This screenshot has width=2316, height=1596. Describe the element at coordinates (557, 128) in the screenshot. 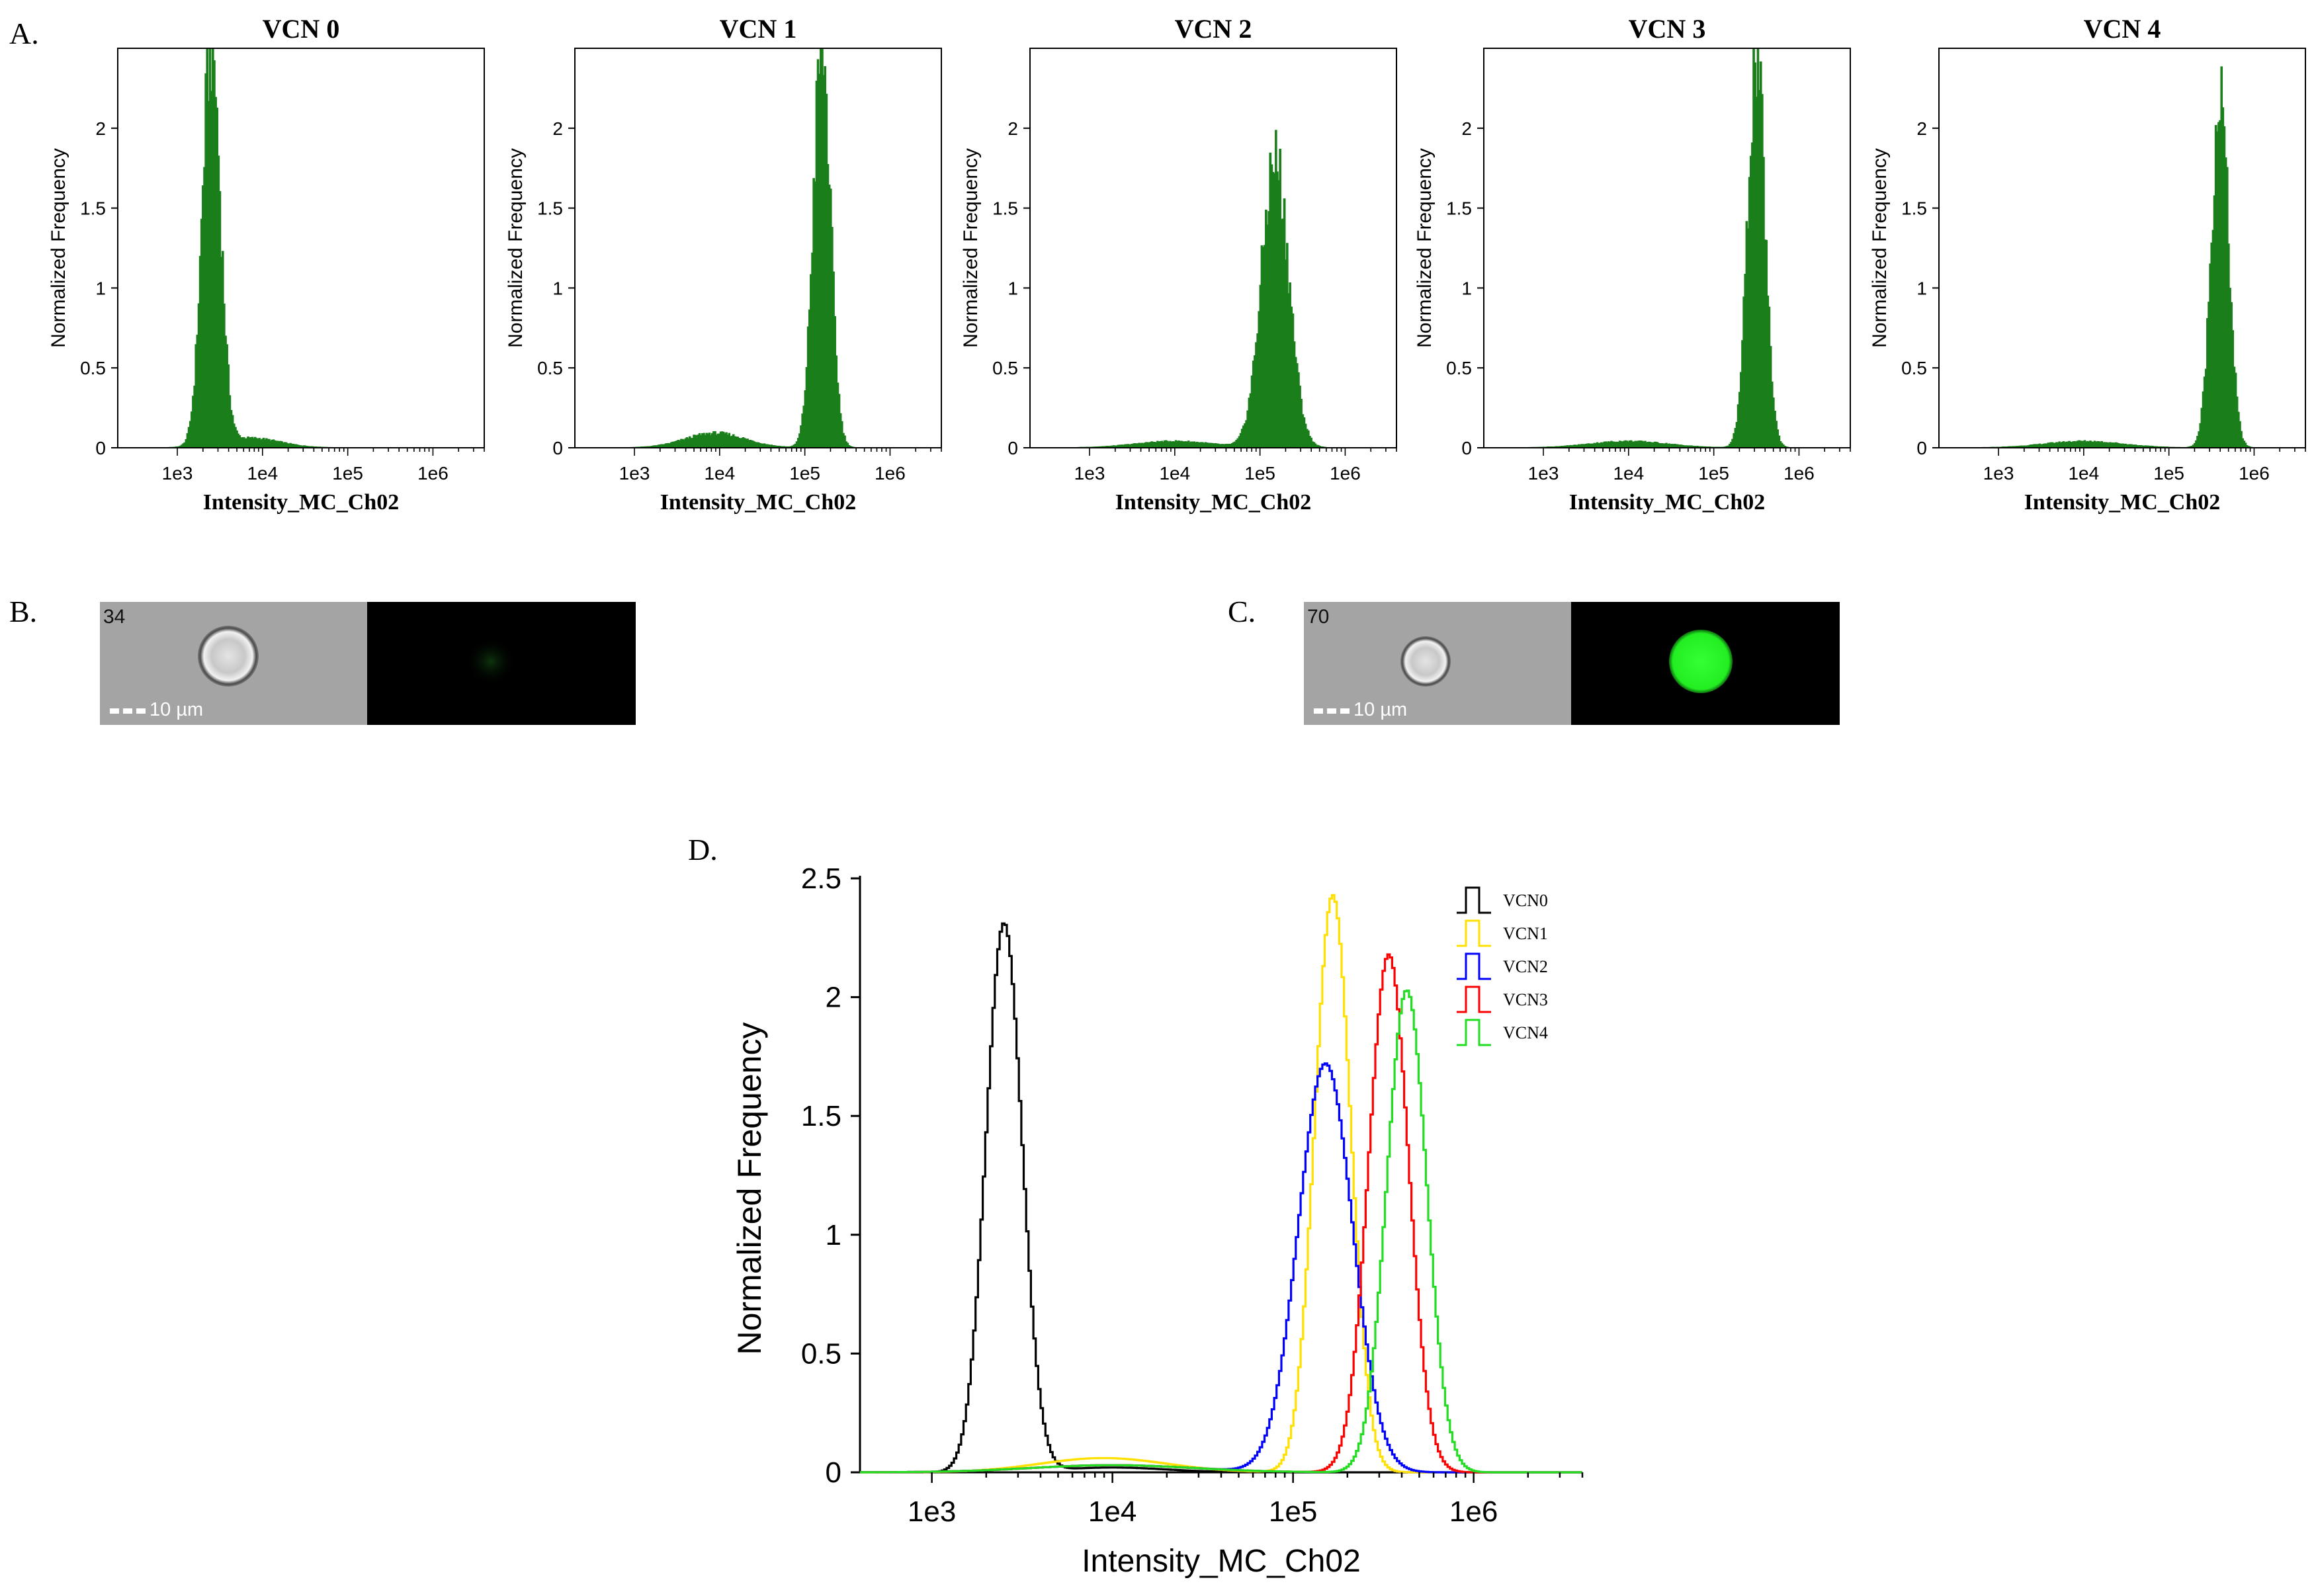

I see `y-tick-label-1: 2` at that location.